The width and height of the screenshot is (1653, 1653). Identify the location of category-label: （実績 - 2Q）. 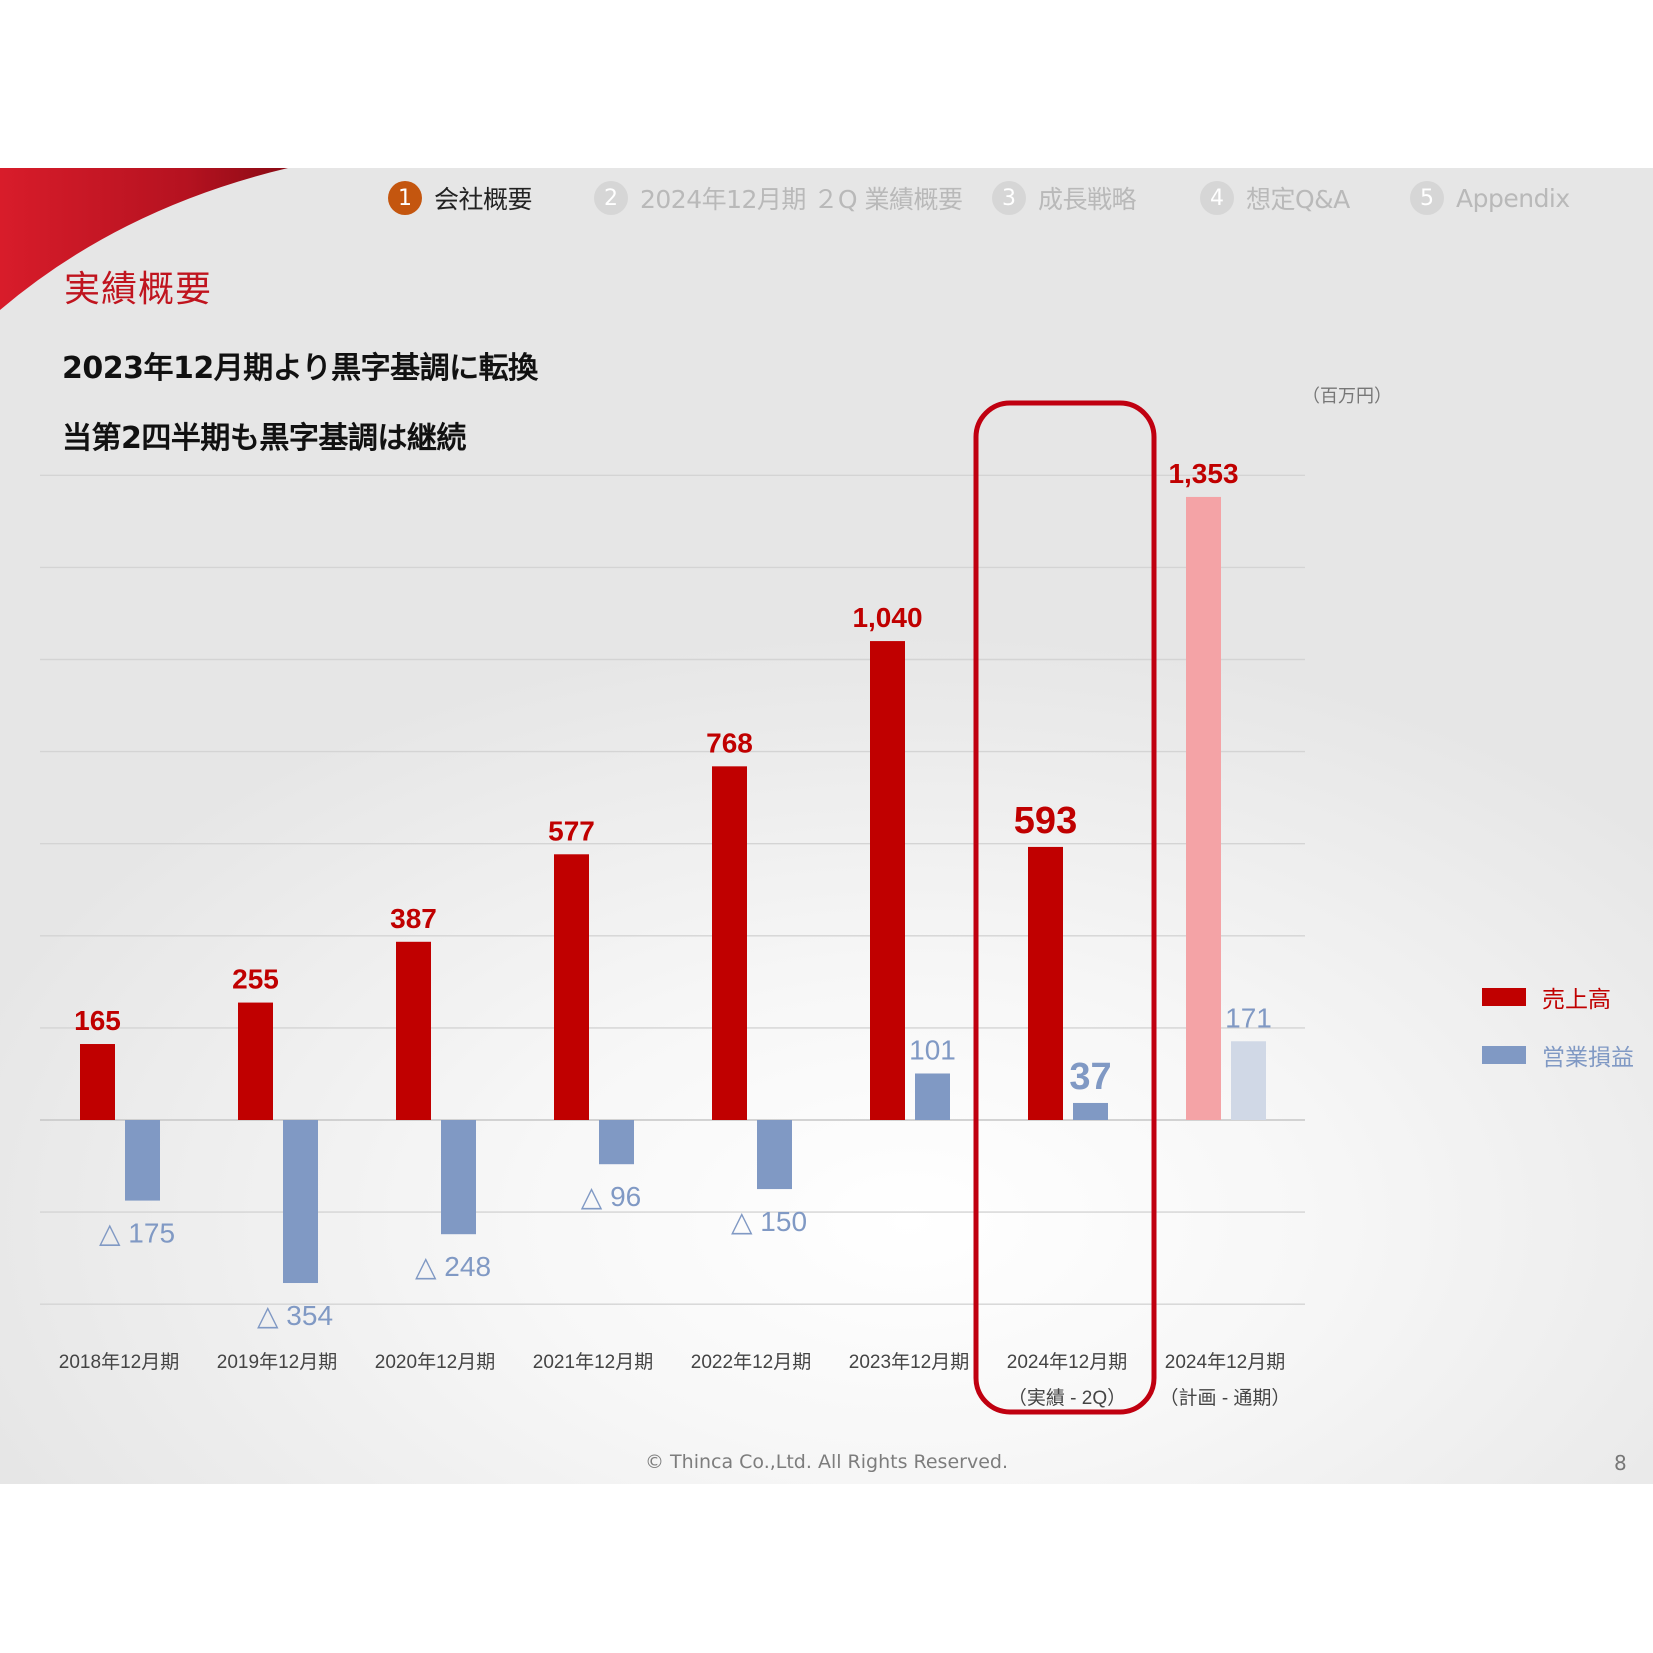
(1067, 1398).